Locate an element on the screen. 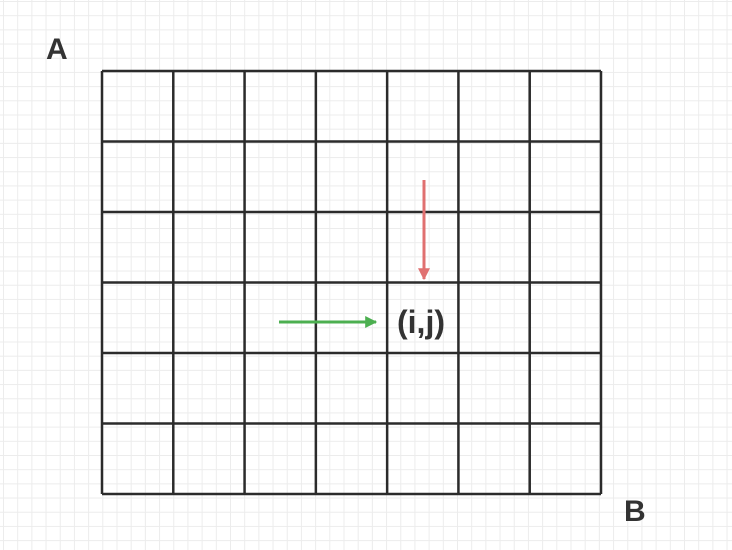 This screenshot has height=550, width=732. corner-label-b: B is located at coordinates (635, 511).